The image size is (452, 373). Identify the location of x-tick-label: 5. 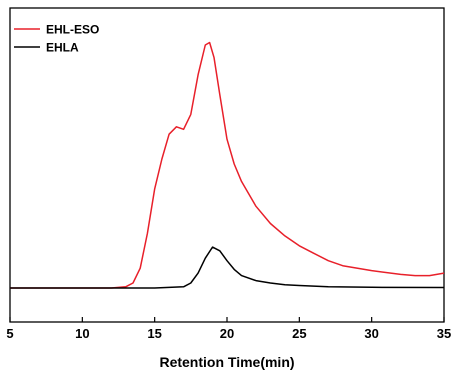
(9, 333).